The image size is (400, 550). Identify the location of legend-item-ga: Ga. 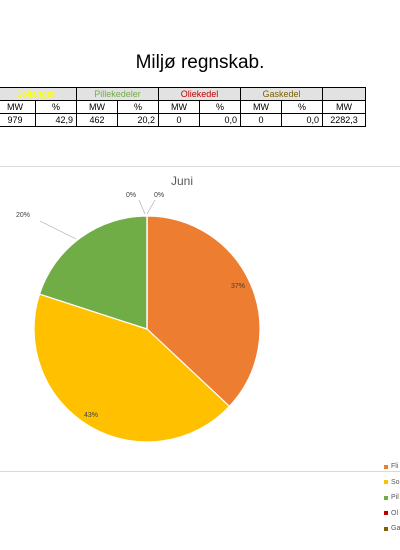
(392, 529).